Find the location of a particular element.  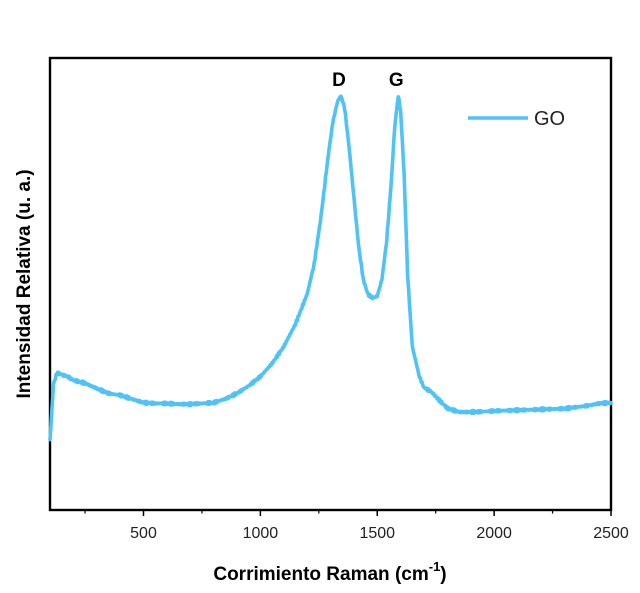

x-axis-title-main: Corrimiento Raman (cm is located at coordinates (320, 574).